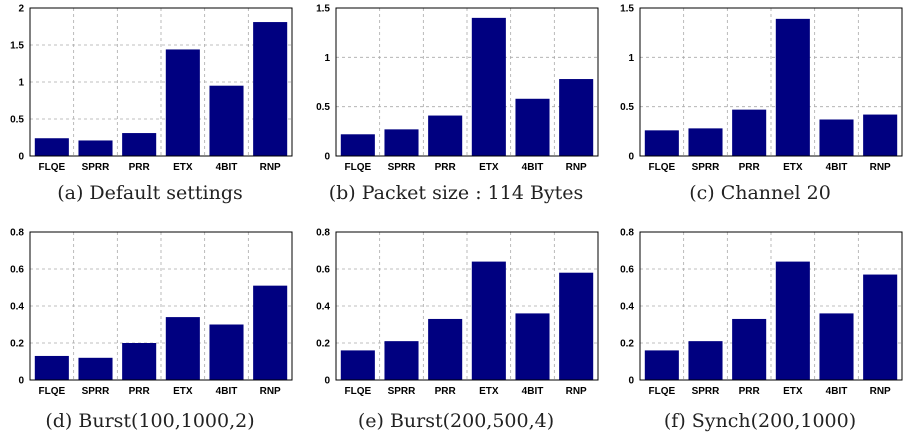 The width and height of the screenshot is (914, 446). What do you see at coordinates (792, 320) in the screenshot?
I see `chart-f-bar-etx` at bounding box center [792, 320].